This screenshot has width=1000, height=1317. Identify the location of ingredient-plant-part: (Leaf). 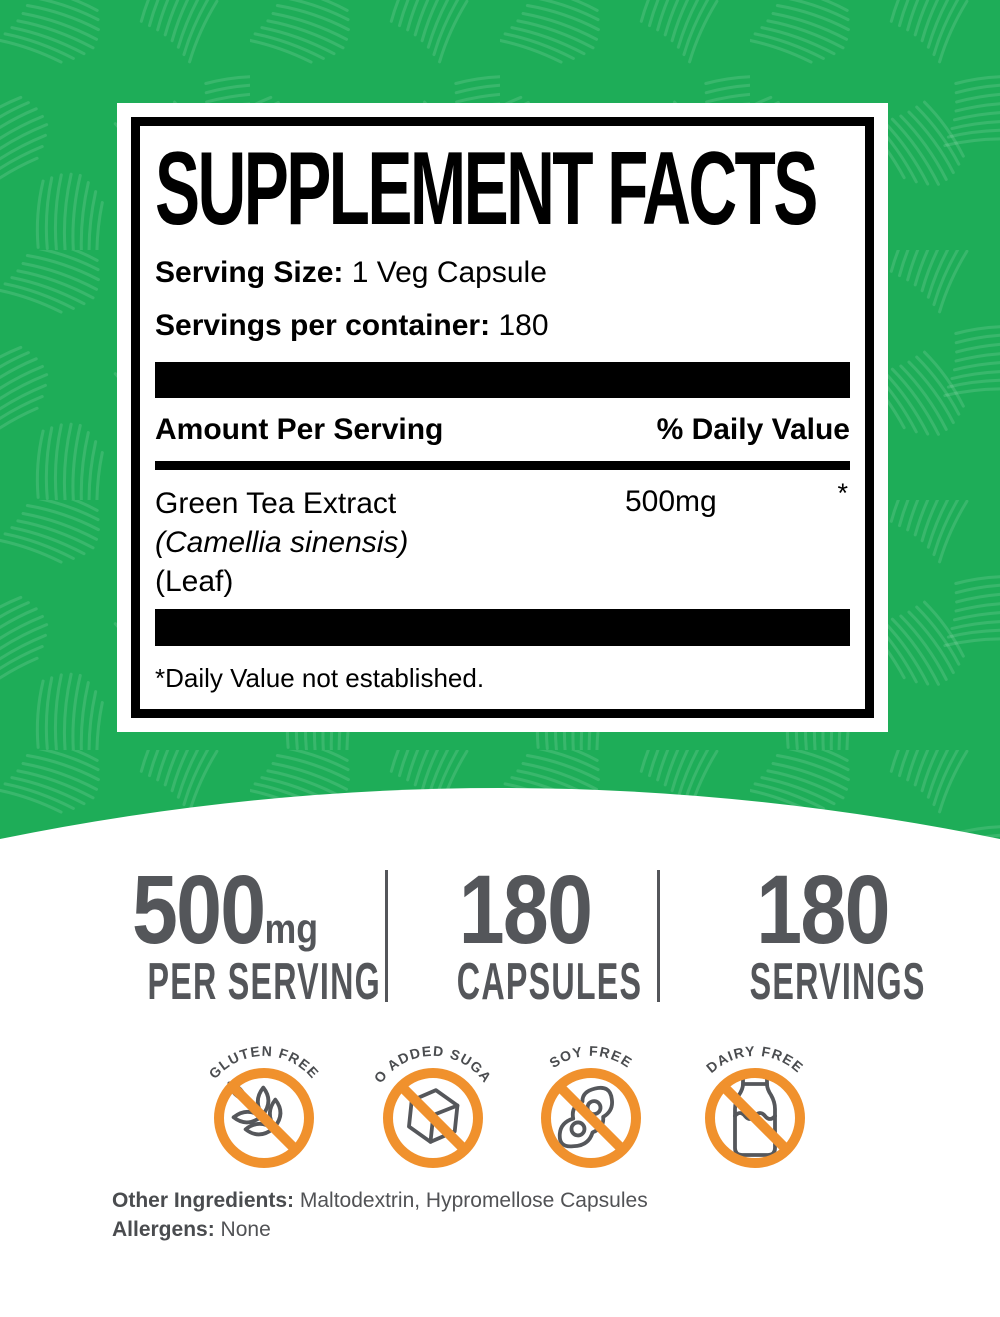
(194, 581).